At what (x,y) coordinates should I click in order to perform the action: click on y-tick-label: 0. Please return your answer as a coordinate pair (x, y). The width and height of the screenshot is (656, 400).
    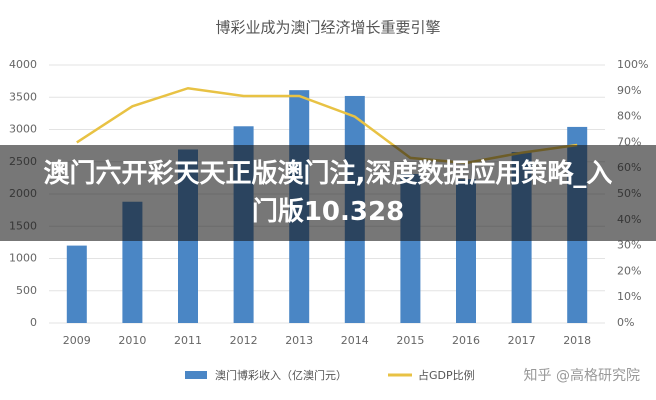
    Looking at the image, I should click on (33, 322).